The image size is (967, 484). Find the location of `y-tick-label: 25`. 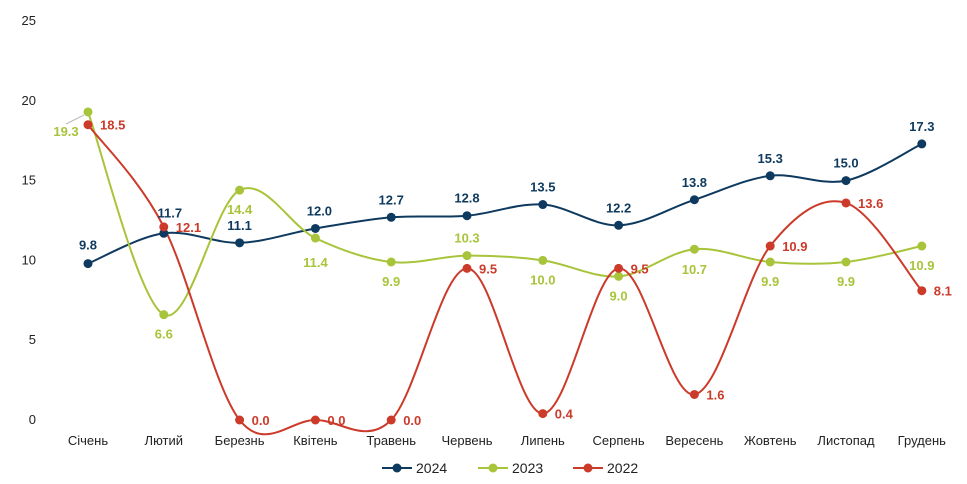

y-tick-label: 25 is located at coordinates (29, 20).